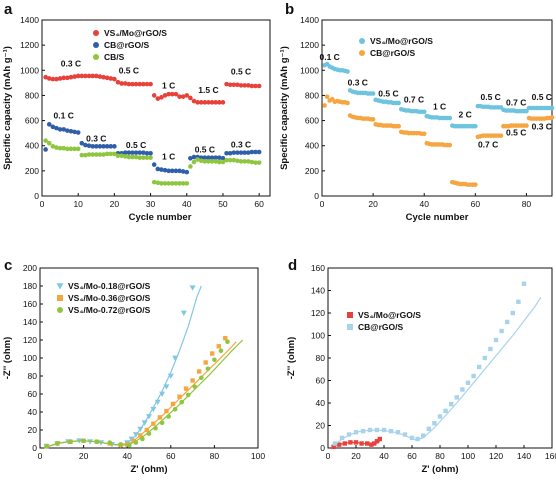 The height and width of the screenshot is (494, 556). I want to click on y-tick-label: 160, so click(318, 268).